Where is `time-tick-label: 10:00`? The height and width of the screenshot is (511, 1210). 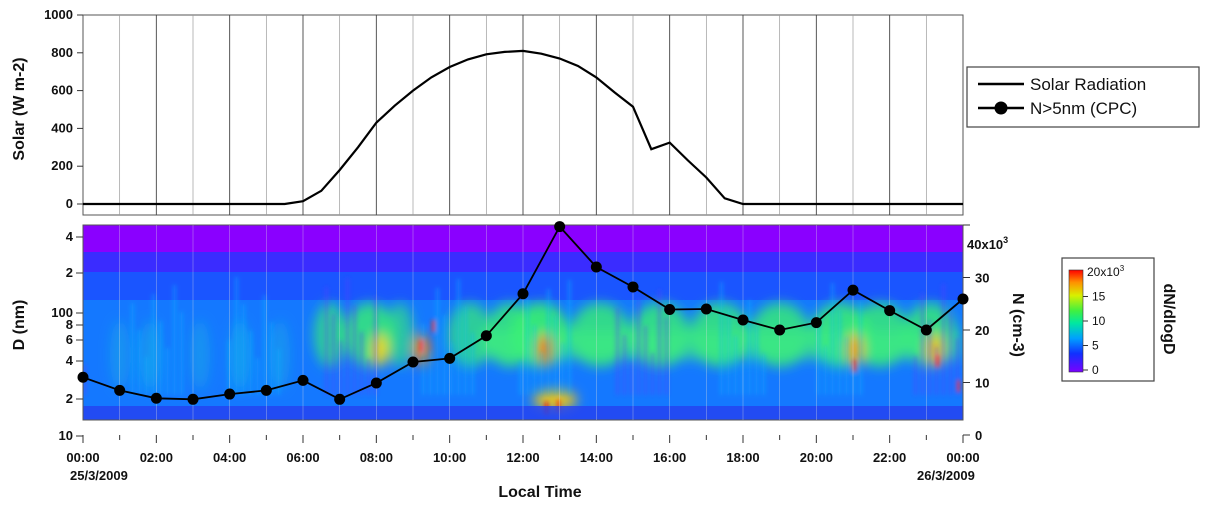
time-tick-label: 10:00 is located at coordinates (449, 457).